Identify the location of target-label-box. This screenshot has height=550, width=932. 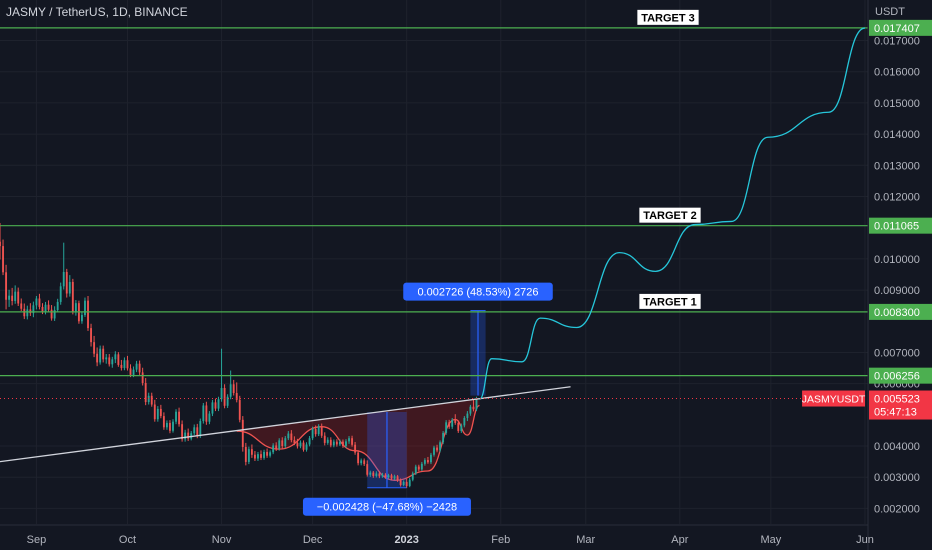
(670, 215).